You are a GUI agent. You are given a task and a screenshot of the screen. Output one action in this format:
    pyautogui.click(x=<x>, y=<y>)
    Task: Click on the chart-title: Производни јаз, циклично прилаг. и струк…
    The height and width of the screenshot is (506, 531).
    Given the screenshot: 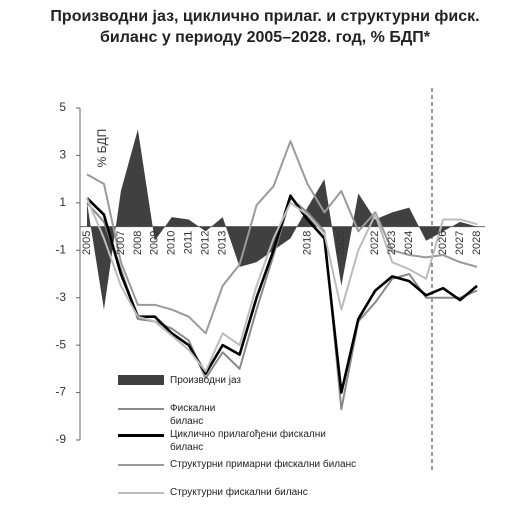 What is the action you would take?
    pyautogui.click(x=265, y=27)
    